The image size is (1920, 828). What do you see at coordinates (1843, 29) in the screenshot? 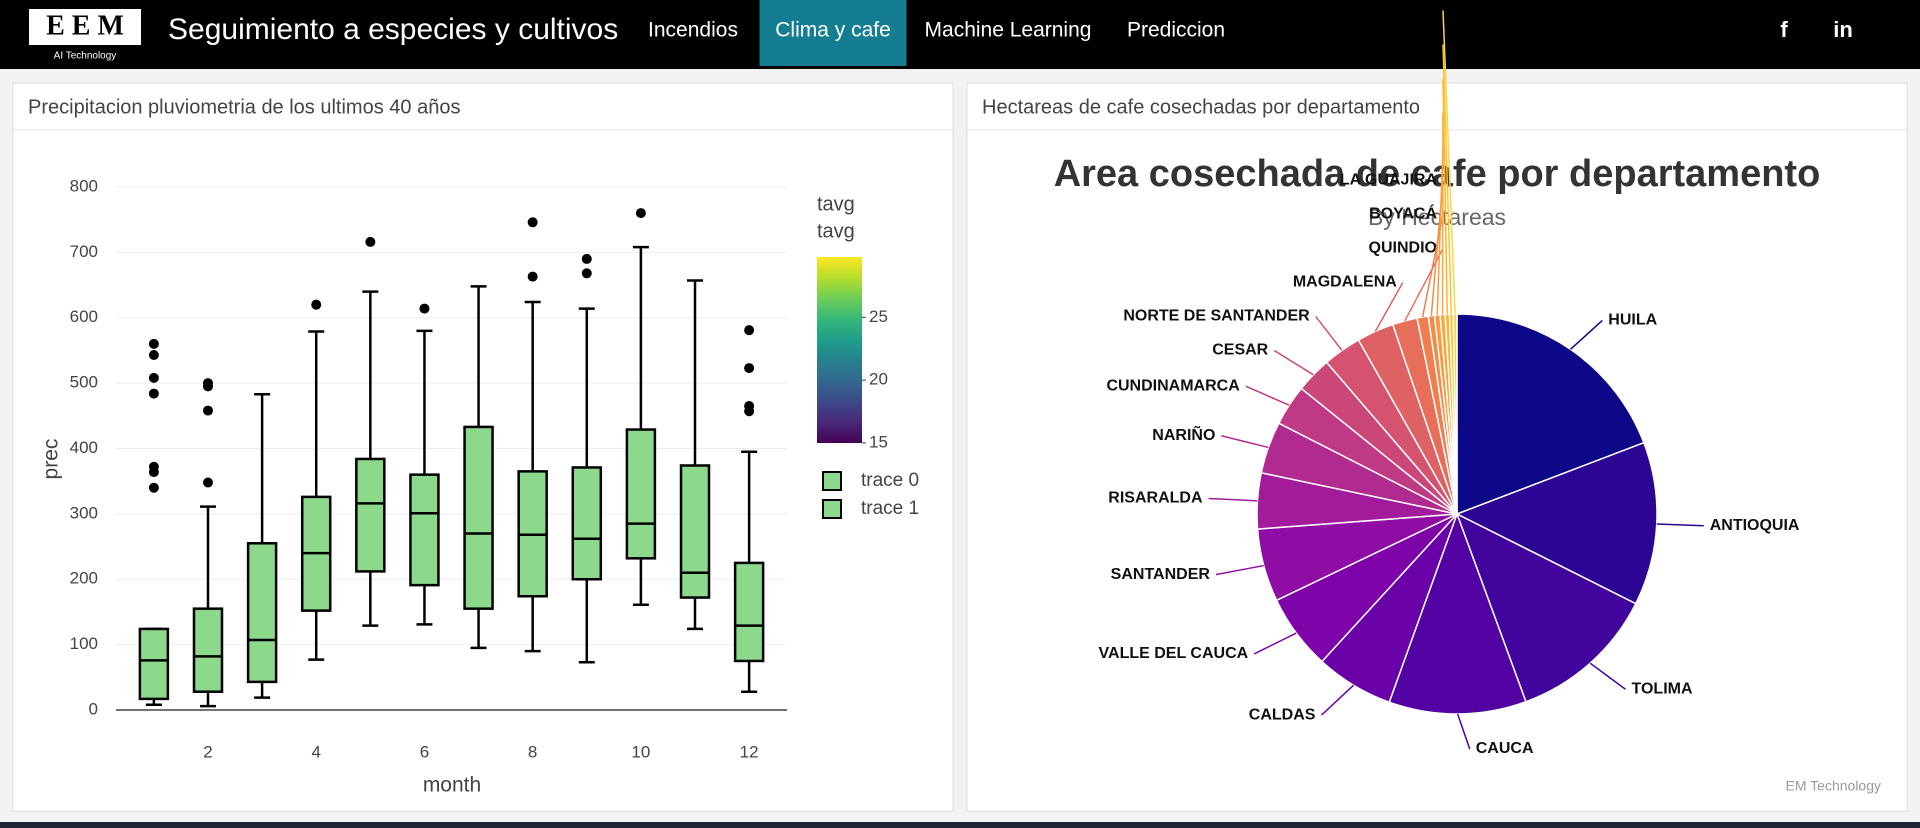
I see `social-icon: in` at bounding box center [1843, 29].